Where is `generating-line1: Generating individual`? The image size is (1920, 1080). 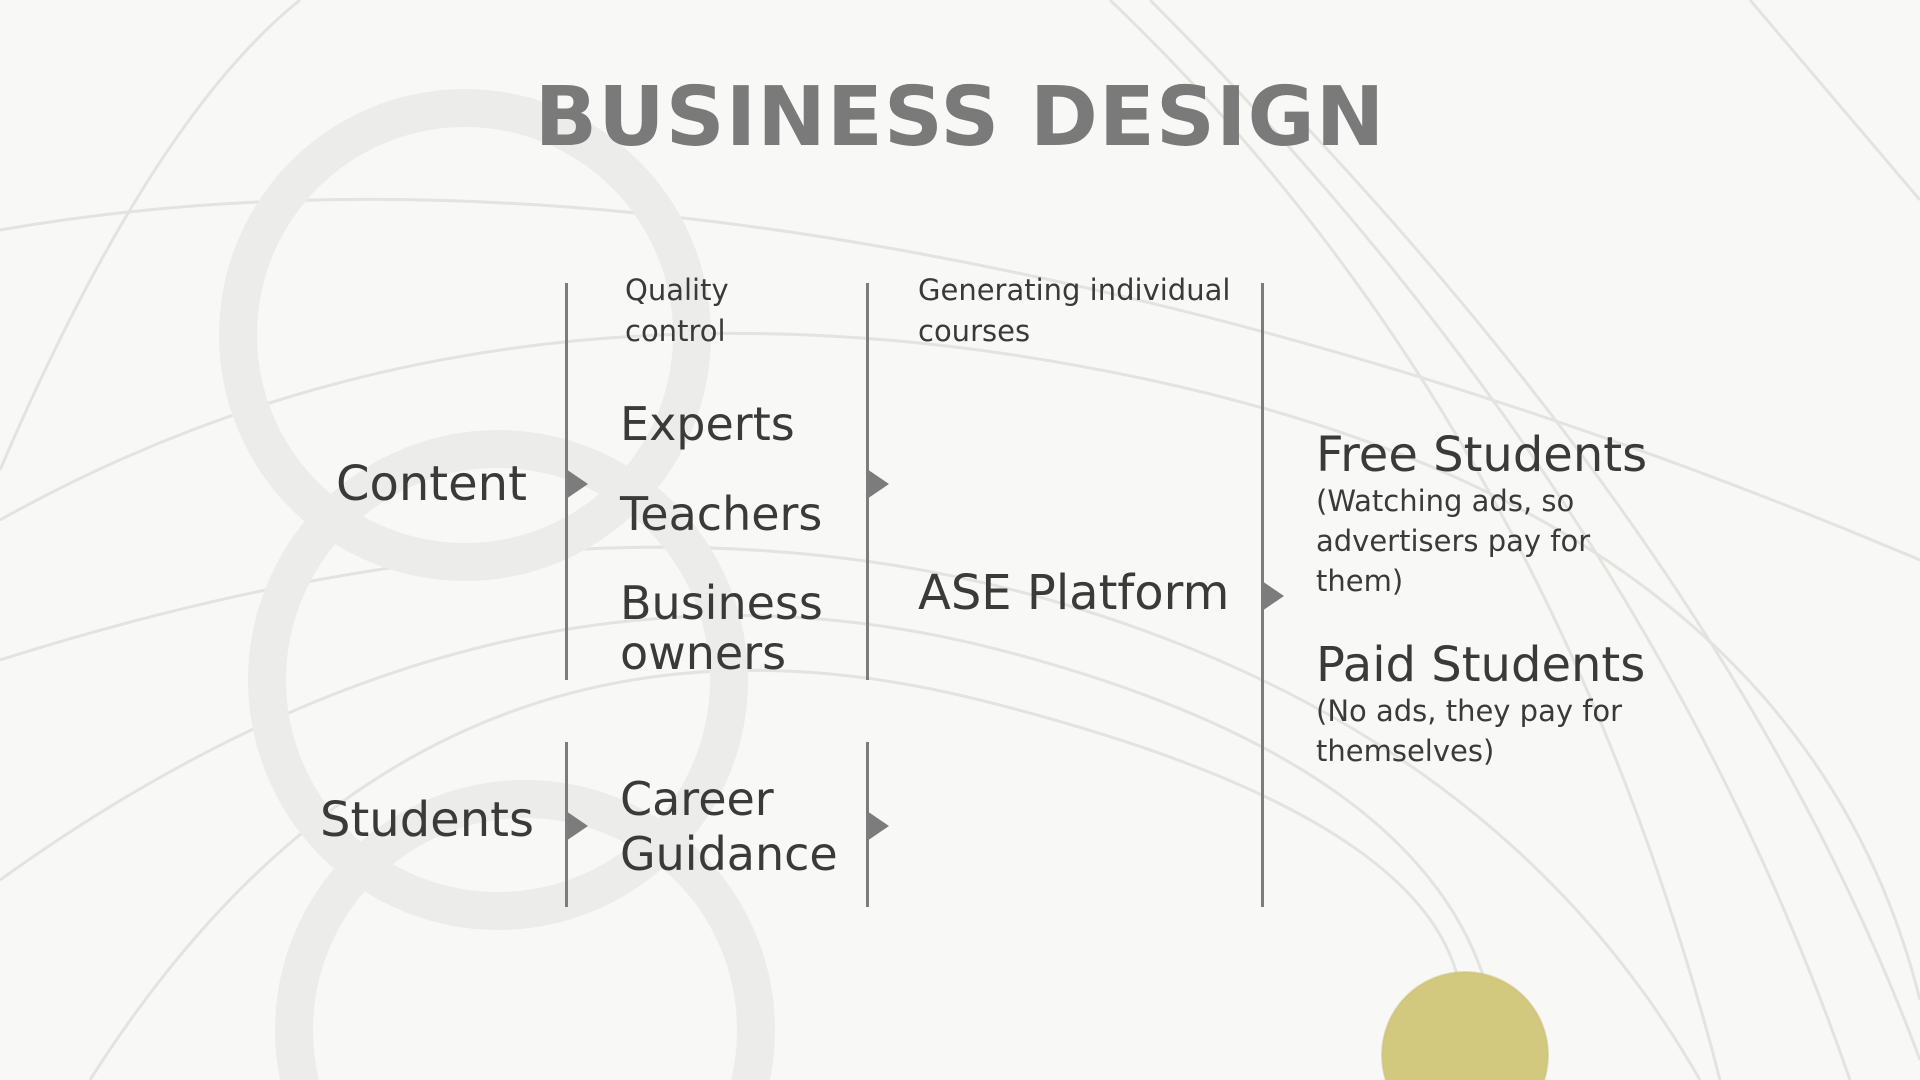 generating-line1: Generating individual is located at coordinates (1074, 290).